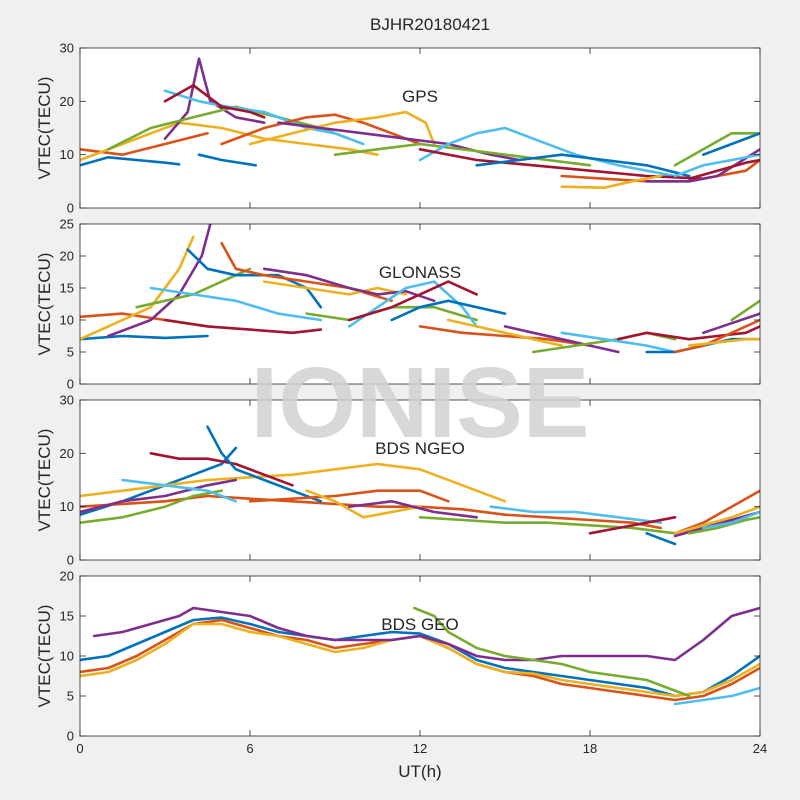  I want to click on figure-title: BJHR20180421, so click(430, 24).